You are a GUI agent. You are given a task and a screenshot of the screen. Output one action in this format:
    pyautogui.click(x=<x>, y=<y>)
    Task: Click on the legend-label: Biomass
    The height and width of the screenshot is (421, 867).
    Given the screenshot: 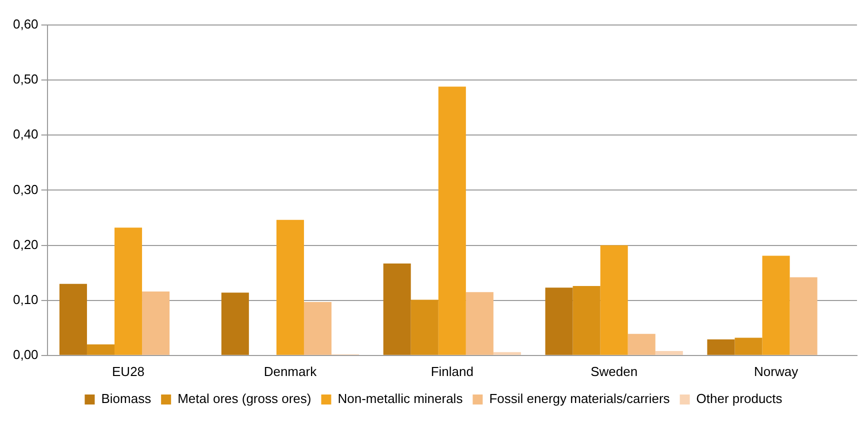 What is the action you would take?
    pyautogui.click(x=126, y=398)
    